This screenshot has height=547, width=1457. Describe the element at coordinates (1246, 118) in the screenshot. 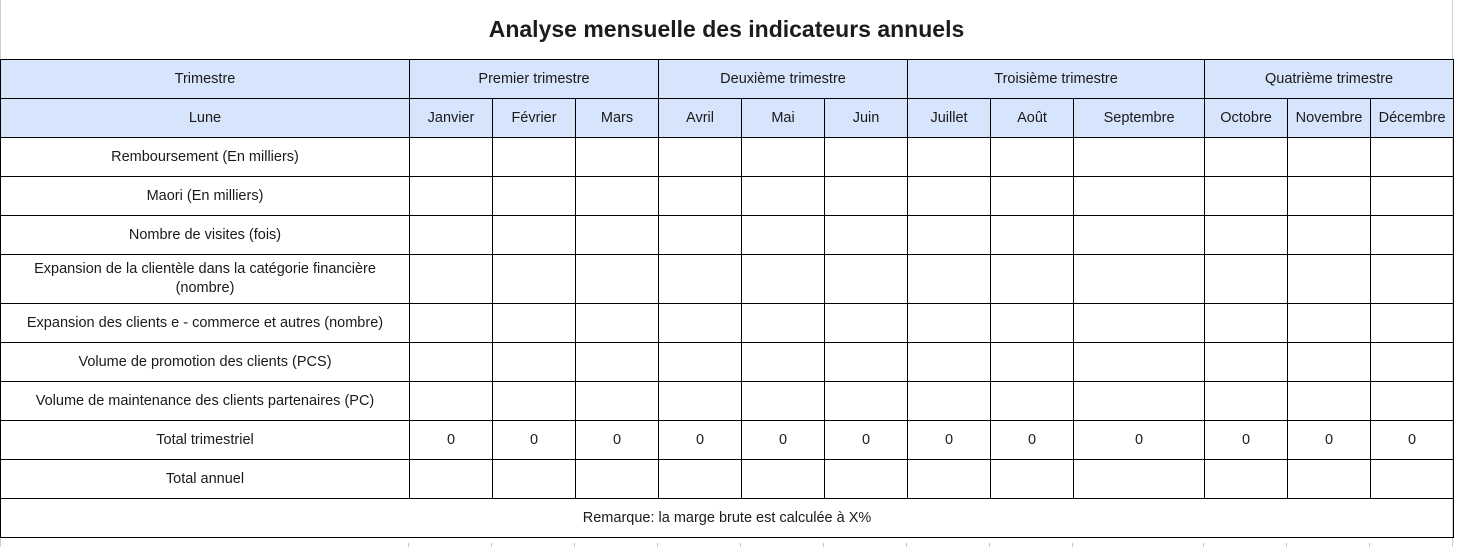

I see `month-header-cell: Octobre` at that location.